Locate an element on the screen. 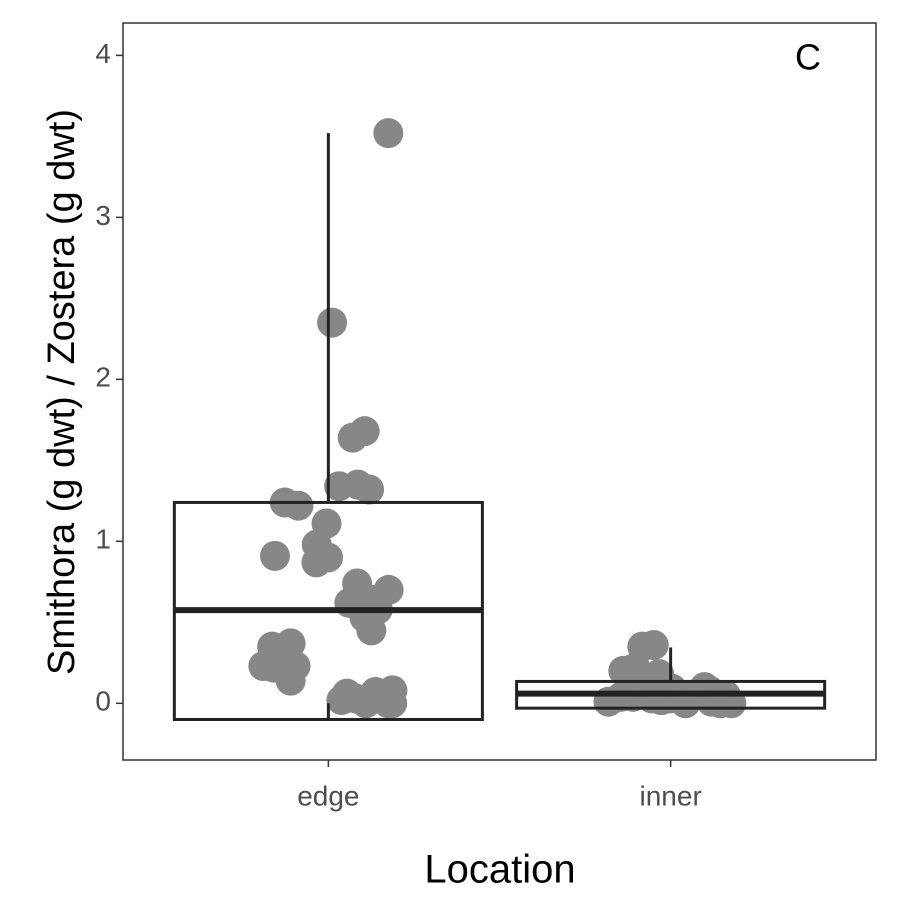  y-tick-label: 1 is located at coordinates (103, 539).